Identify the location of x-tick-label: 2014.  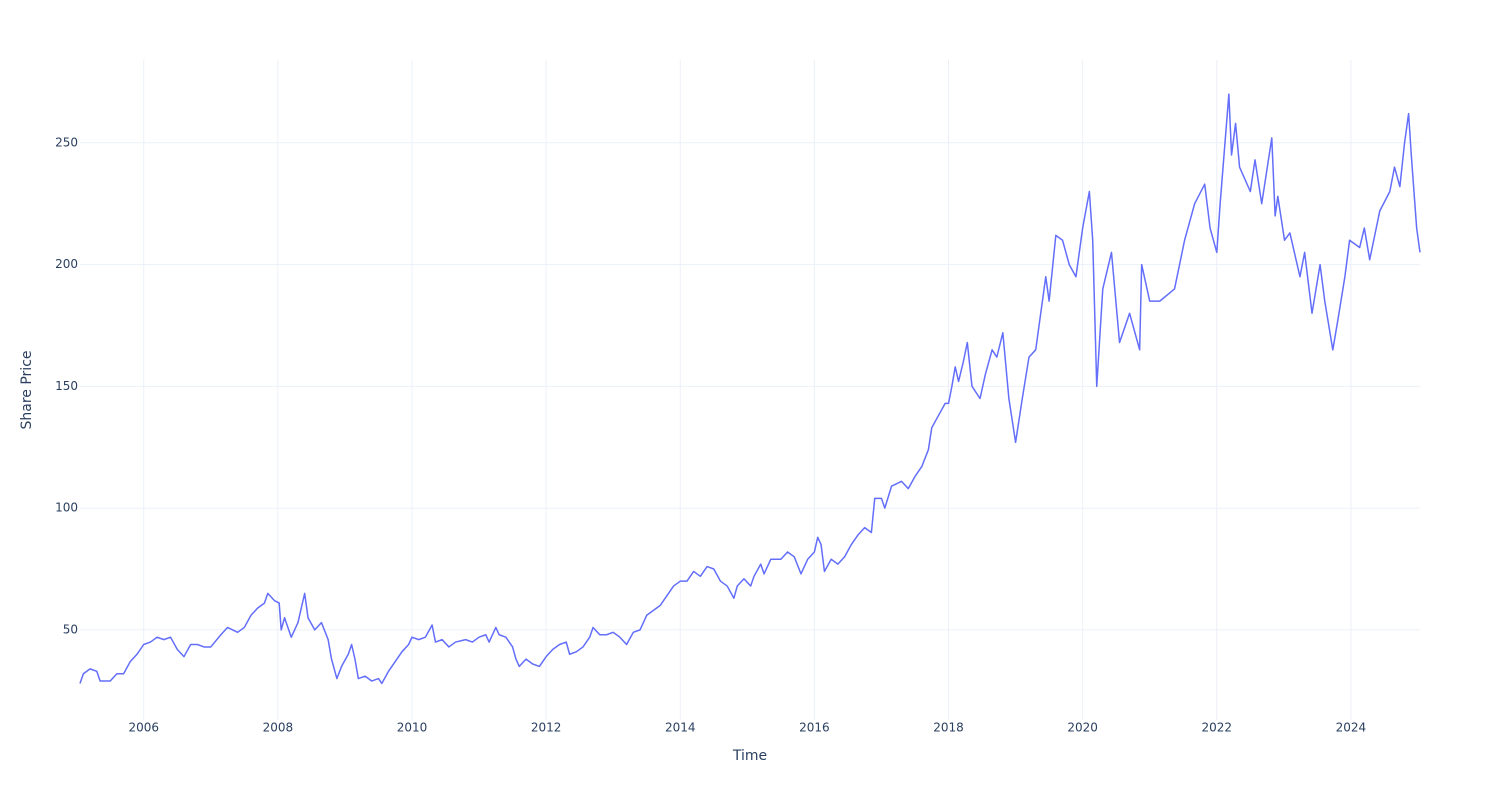
(680, 728).